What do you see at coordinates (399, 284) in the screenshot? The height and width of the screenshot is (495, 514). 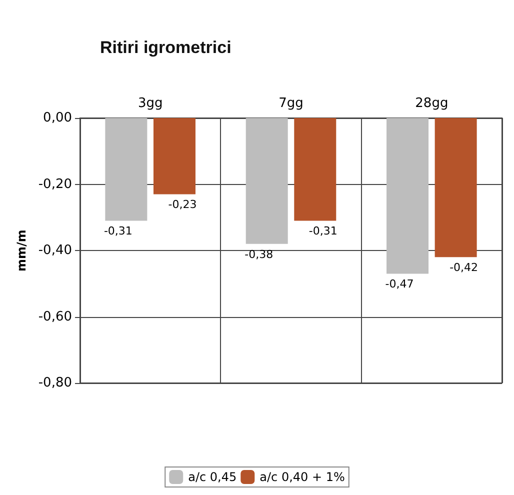 I see `data-label: -0,47` at bounding box center [399, 284].